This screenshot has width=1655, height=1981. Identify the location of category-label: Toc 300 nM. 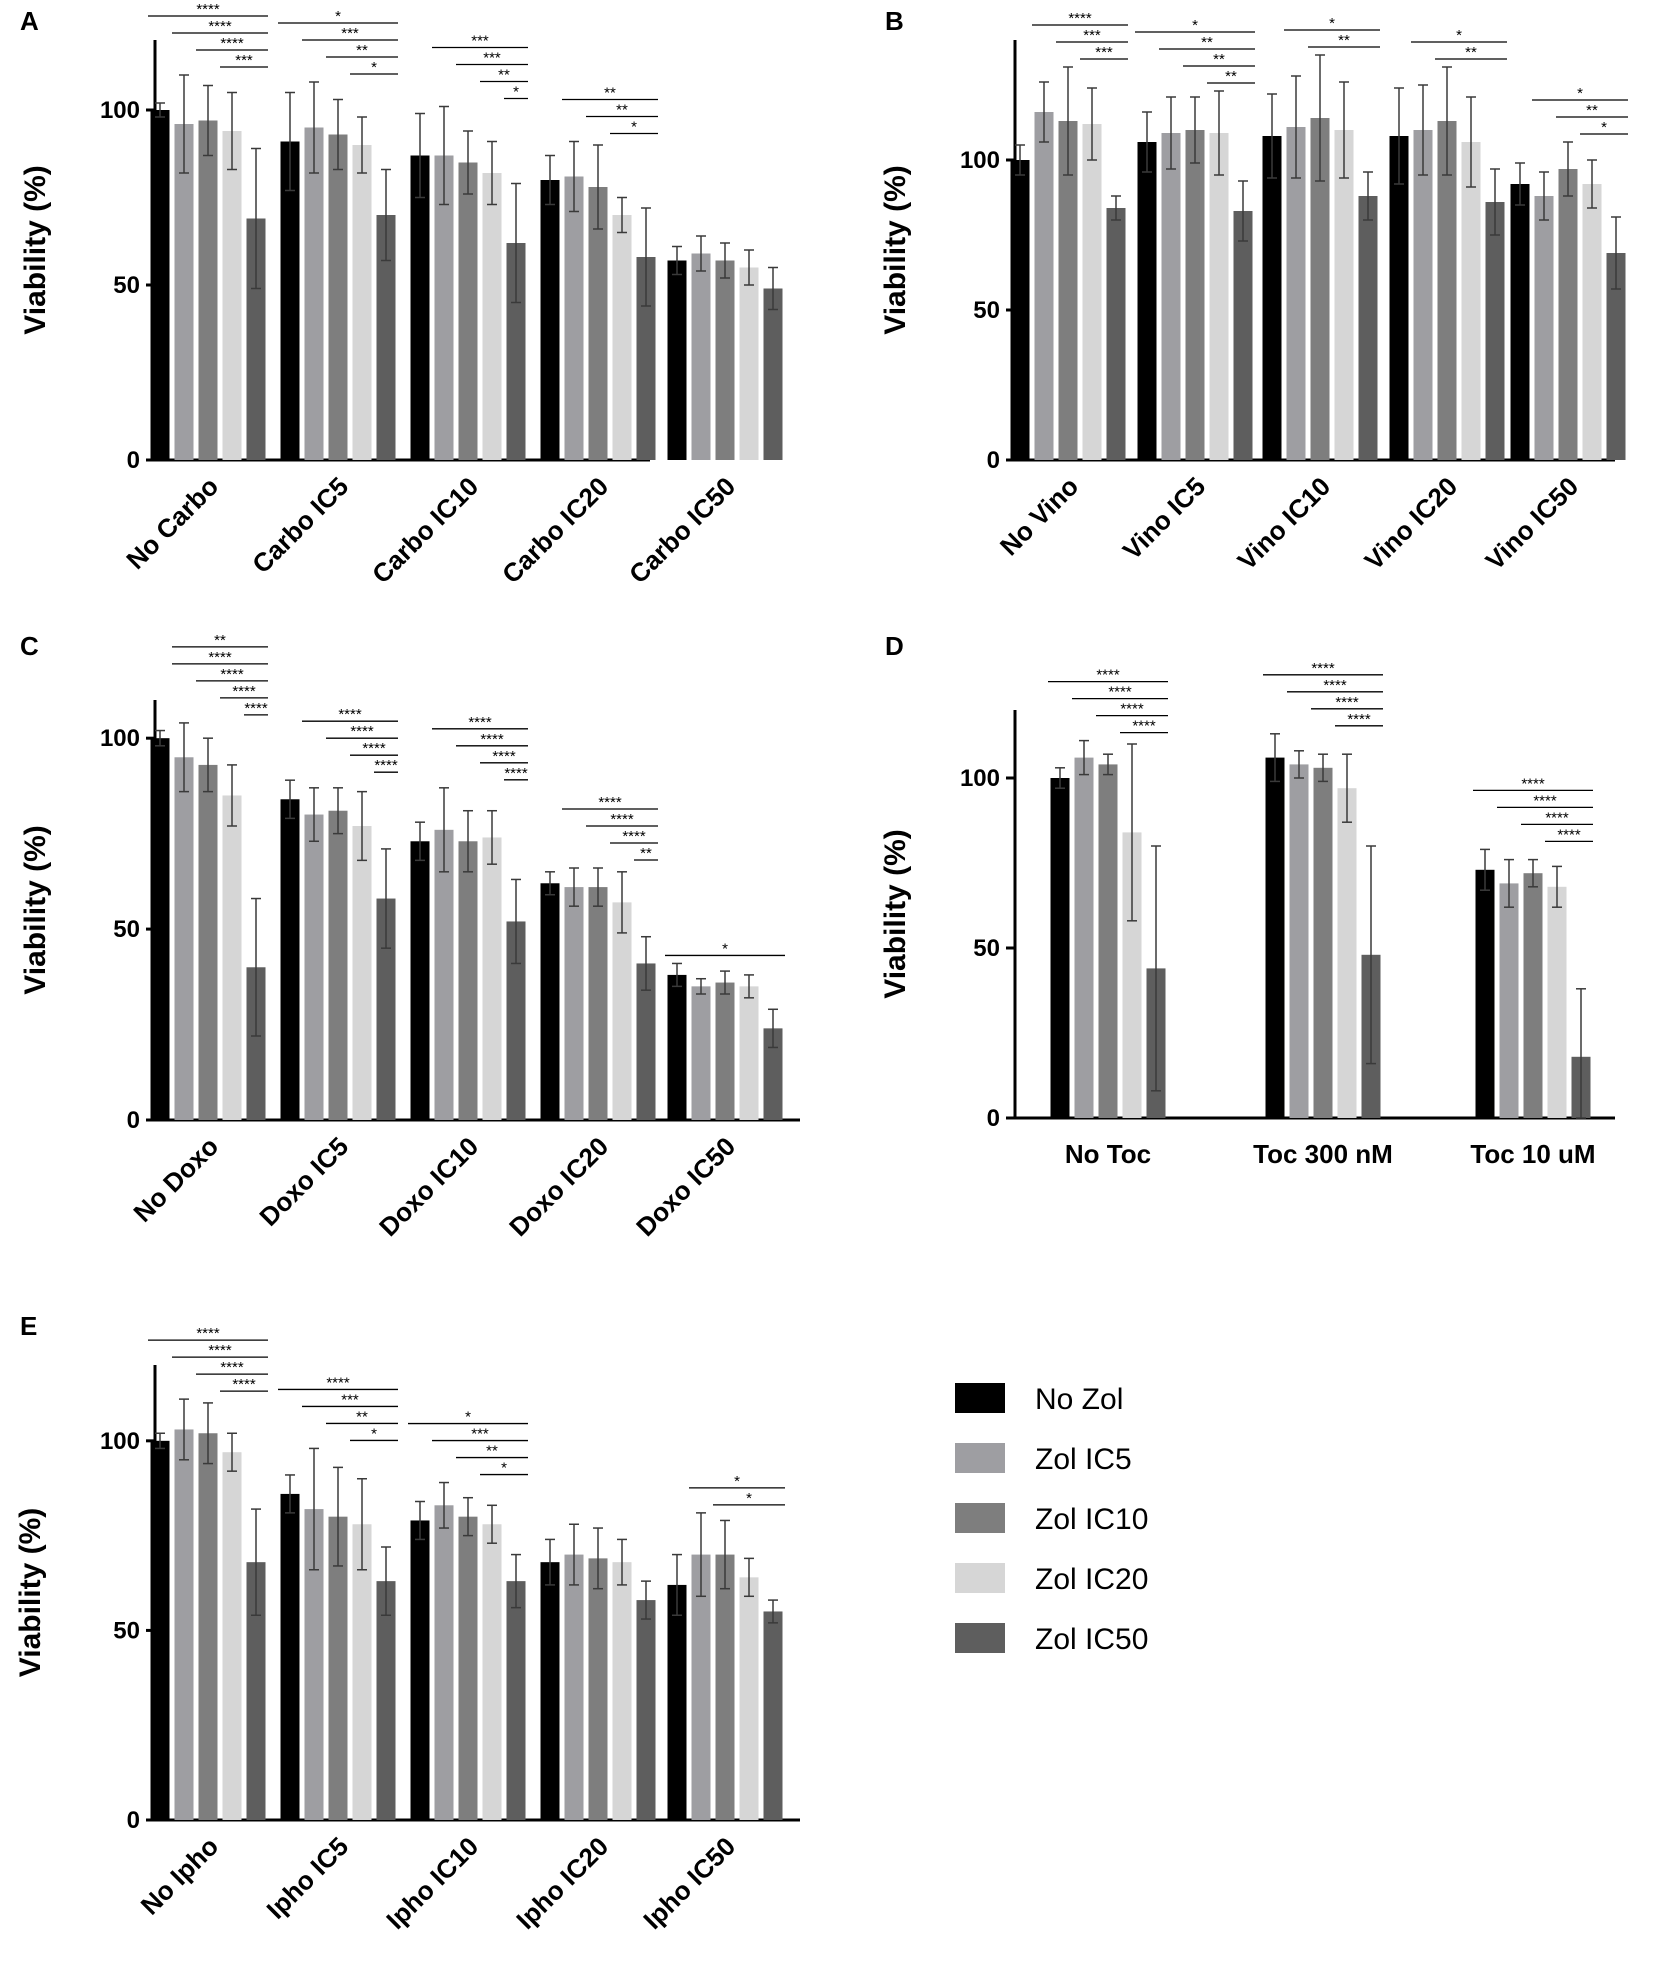
(1323, 1154).